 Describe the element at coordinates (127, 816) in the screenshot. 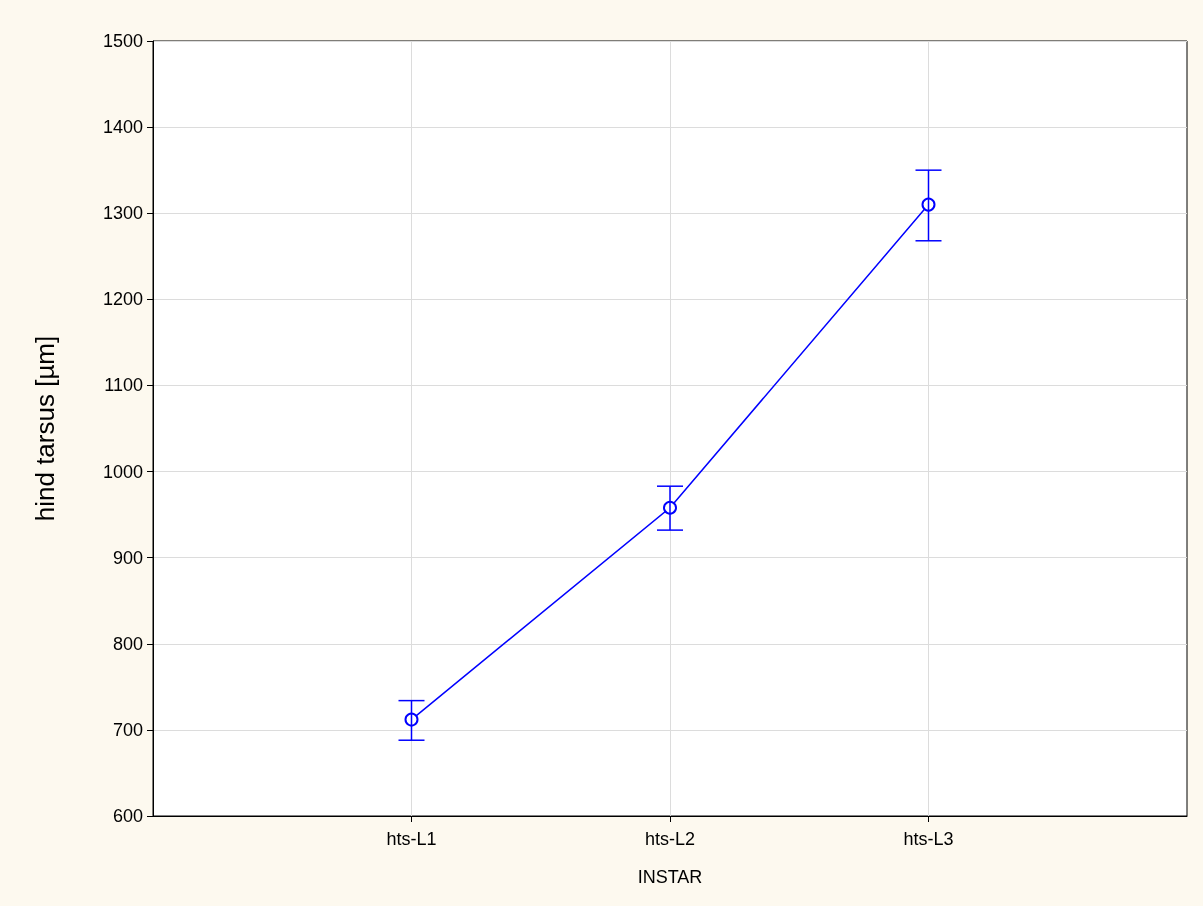

I see `y-tick-label: 600` at that location.